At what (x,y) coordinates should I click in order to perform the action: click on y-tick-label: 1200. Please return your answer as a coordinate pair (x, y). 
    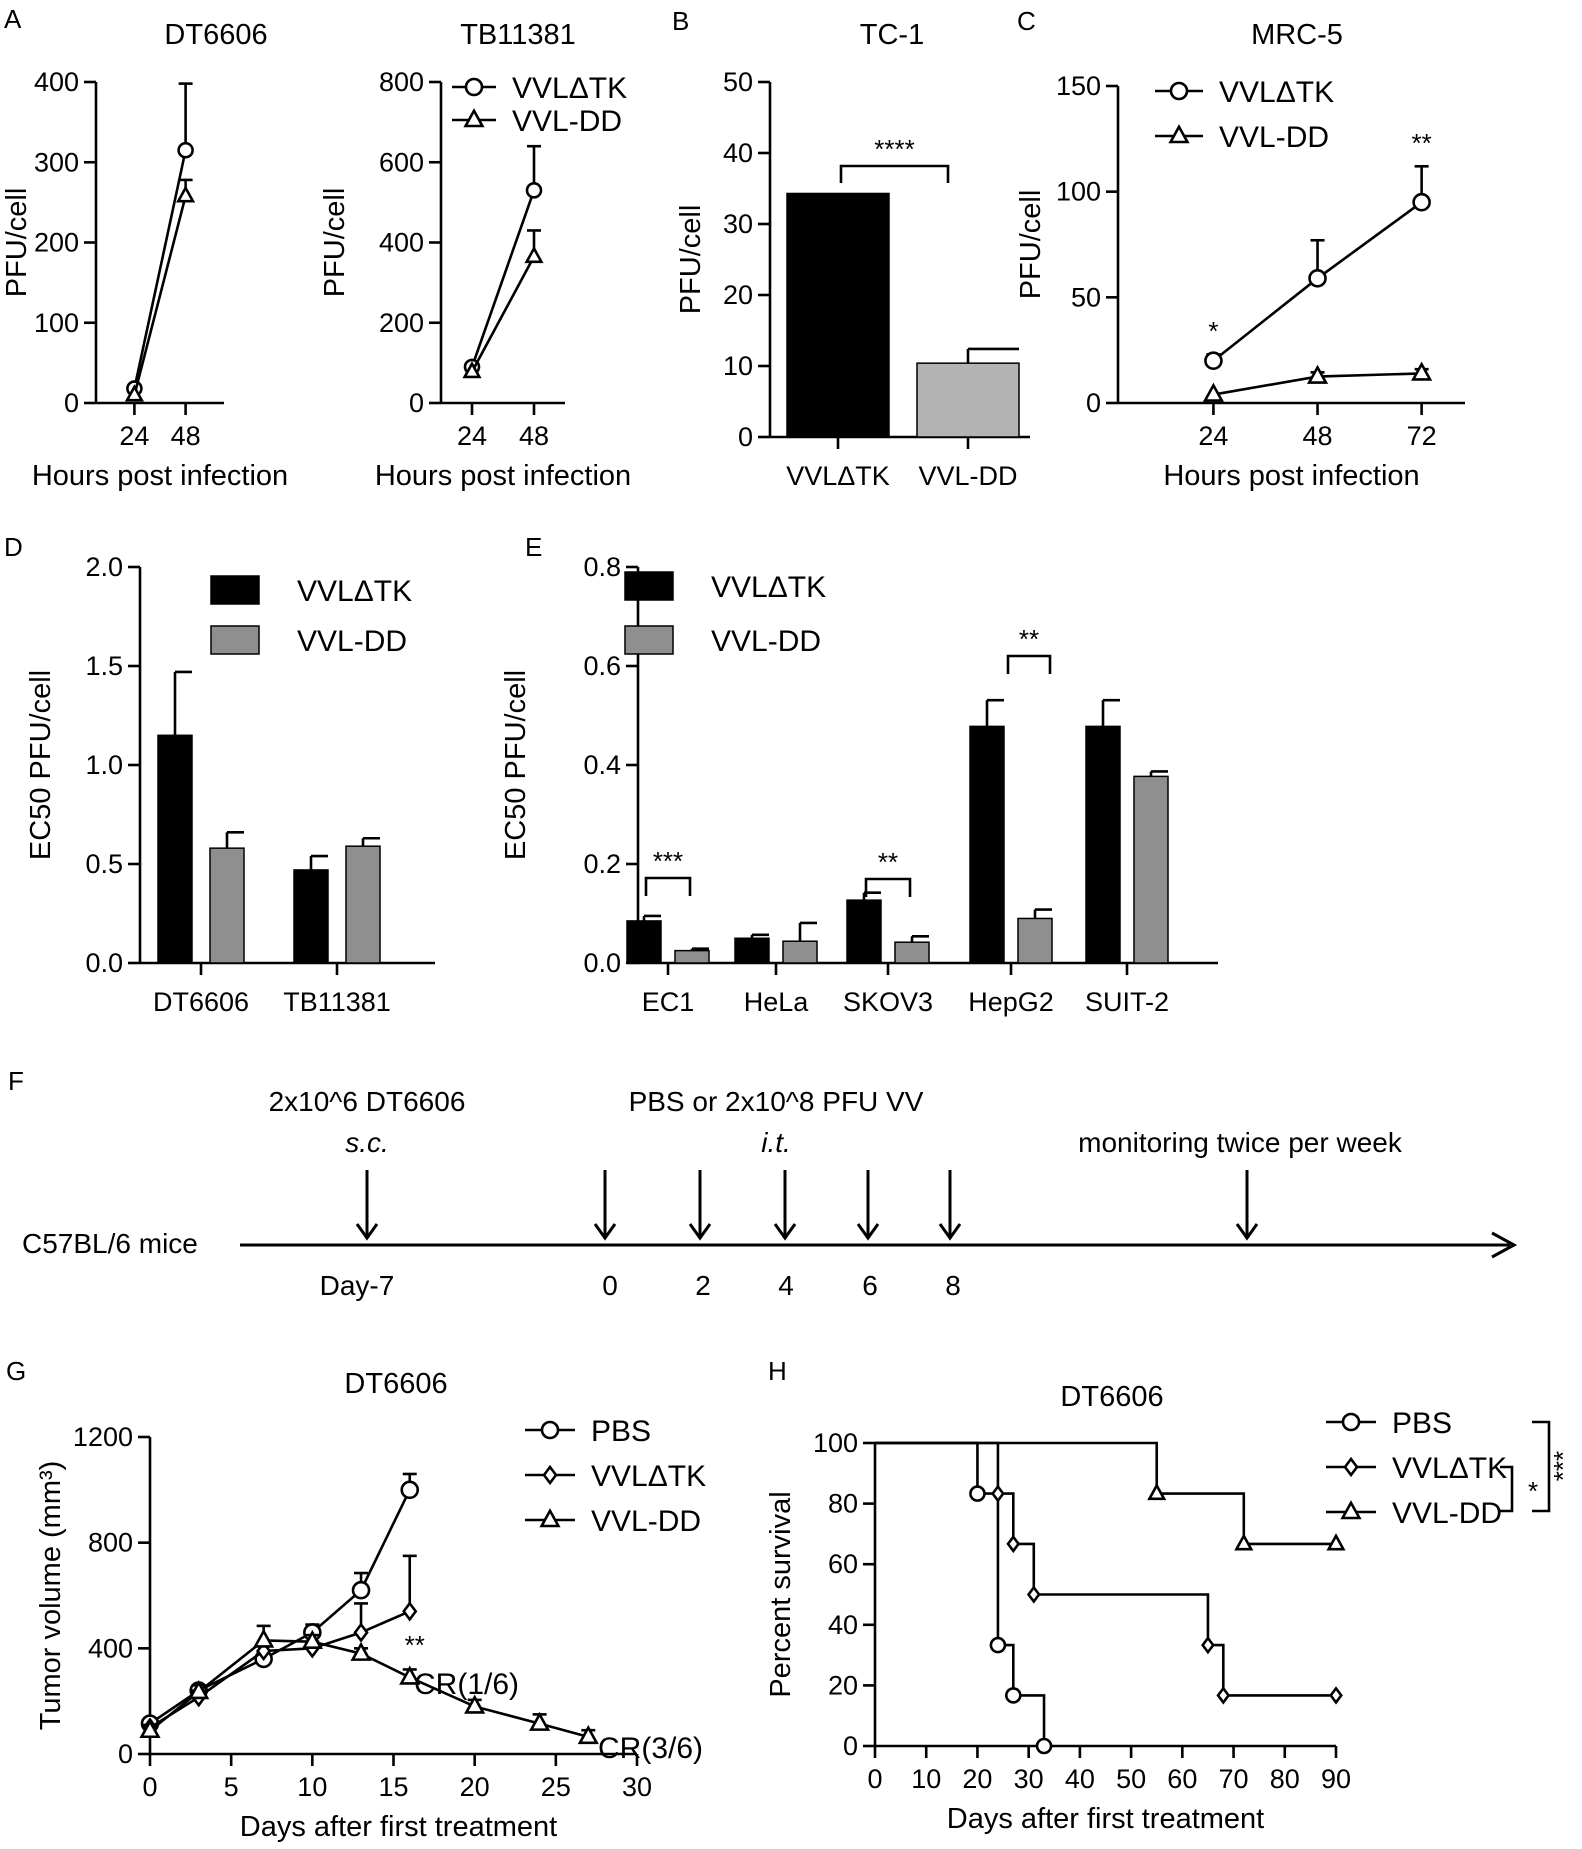
    Looking at the image, I should click on (103, 1437).